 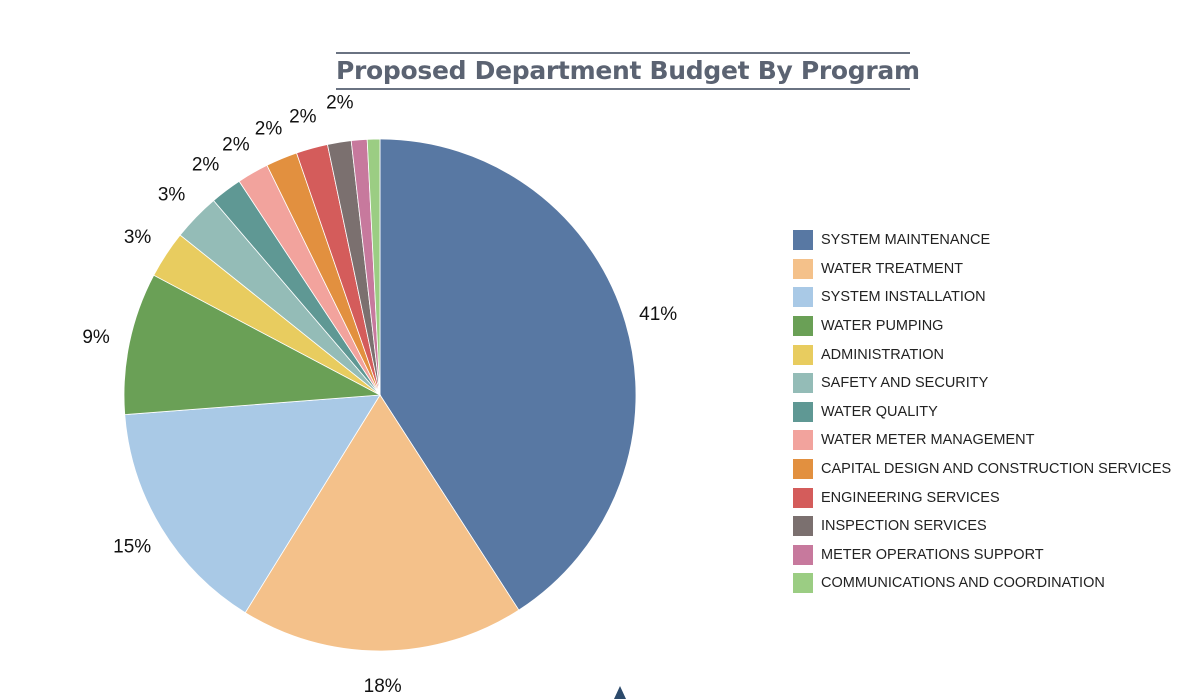 What do you see at coordinates (963, 583) in the screenshot?
I see `legend-label: COMMUNICATIONS AND COORDINATION` at bounding box center [963, 583].